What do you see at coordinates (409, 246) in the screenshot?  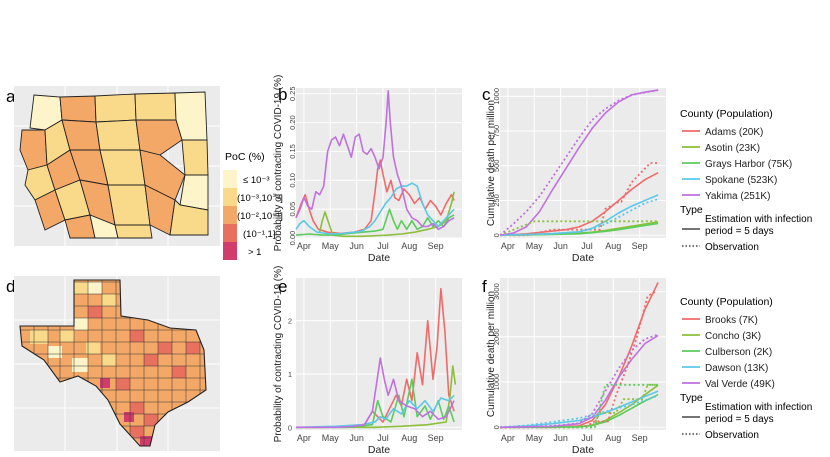 I see `x-tick-label: Aug` at bounding box center [409, 246].